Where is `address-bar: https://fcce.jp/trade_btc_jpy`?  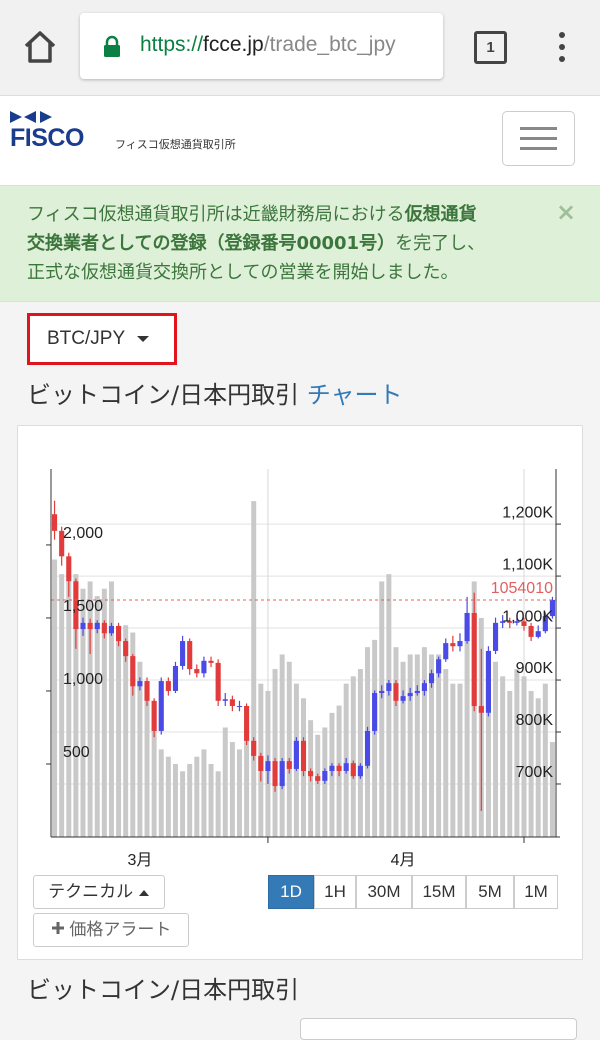
address-bar: https://fcce.jp/trade_btc_jpy is located at coordinates (261, 46).